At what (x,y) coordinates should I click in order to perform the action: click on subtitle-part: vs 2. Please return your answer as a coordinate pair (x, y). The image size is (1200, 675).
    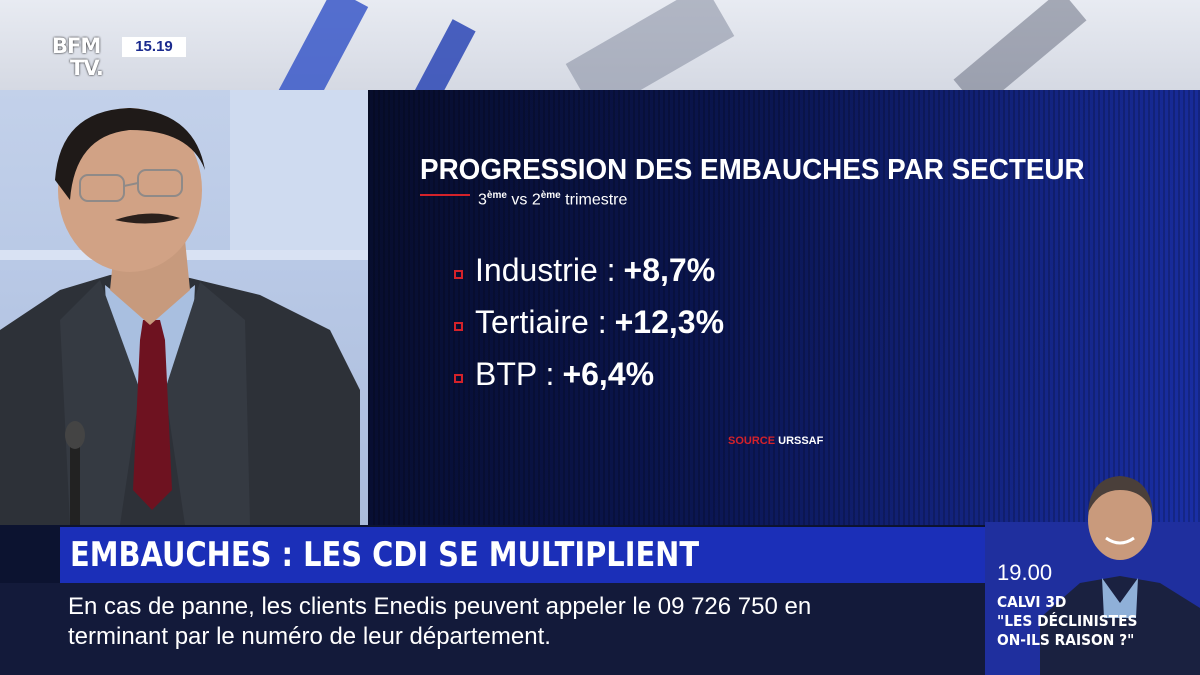
    Looking at the image, I should click on (523, 200).